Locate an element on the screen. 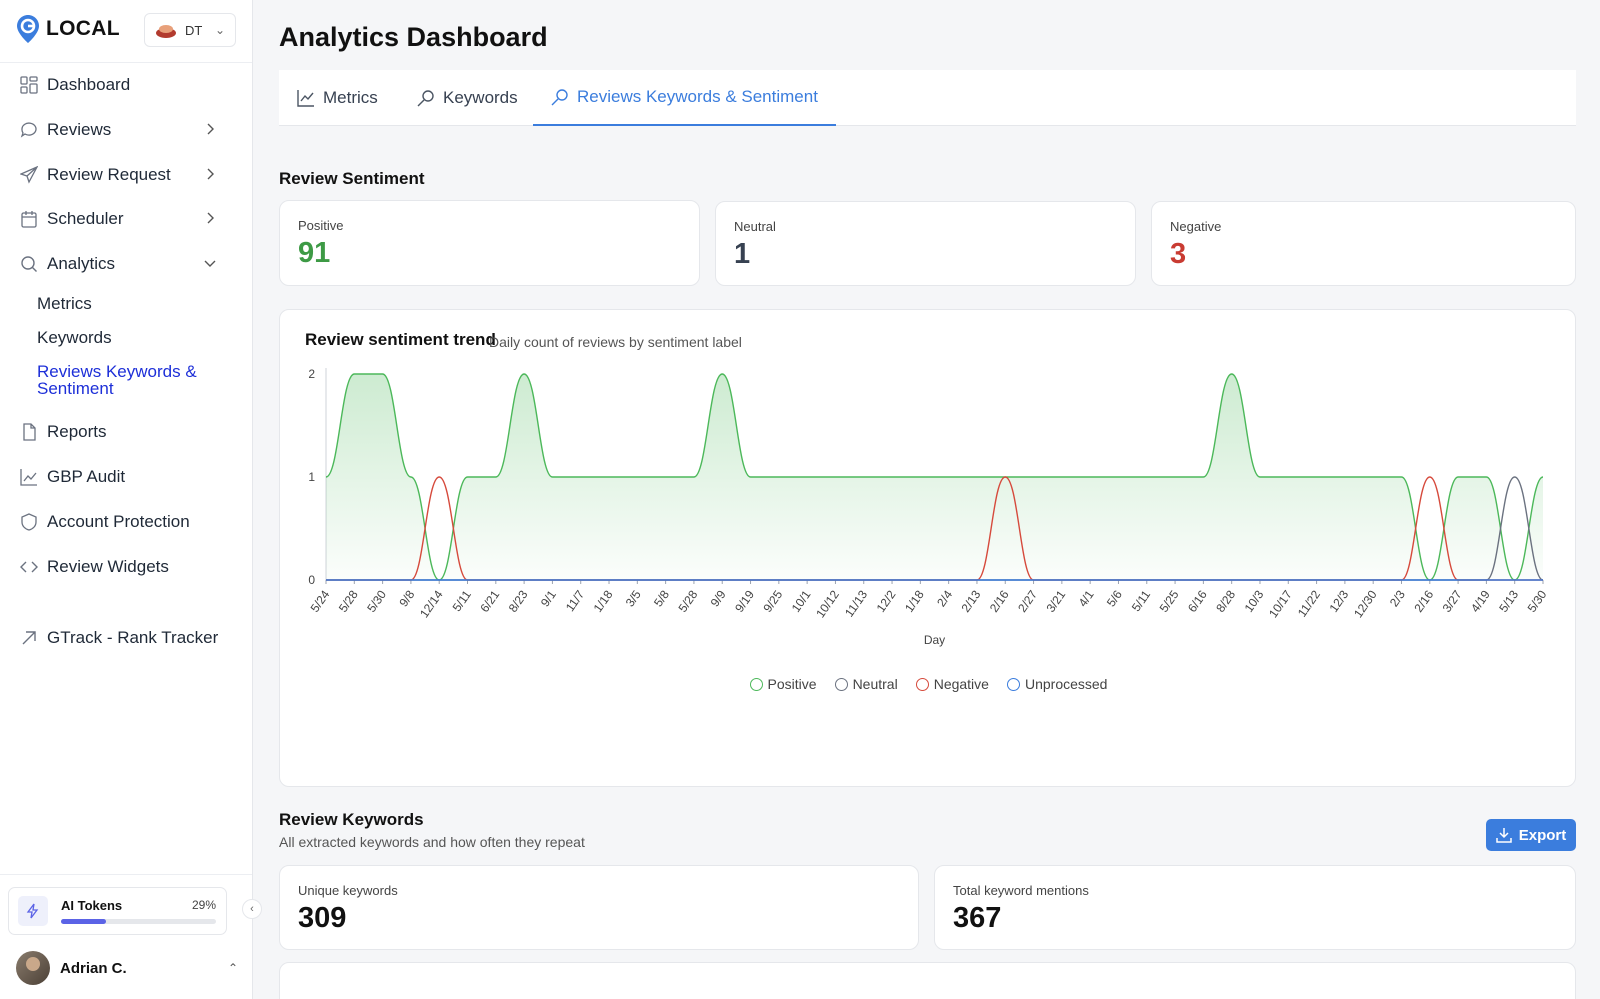 This screenshot has width=1600, height=999. x-tick-label: 11/7 is located at coordinates (575, 600).